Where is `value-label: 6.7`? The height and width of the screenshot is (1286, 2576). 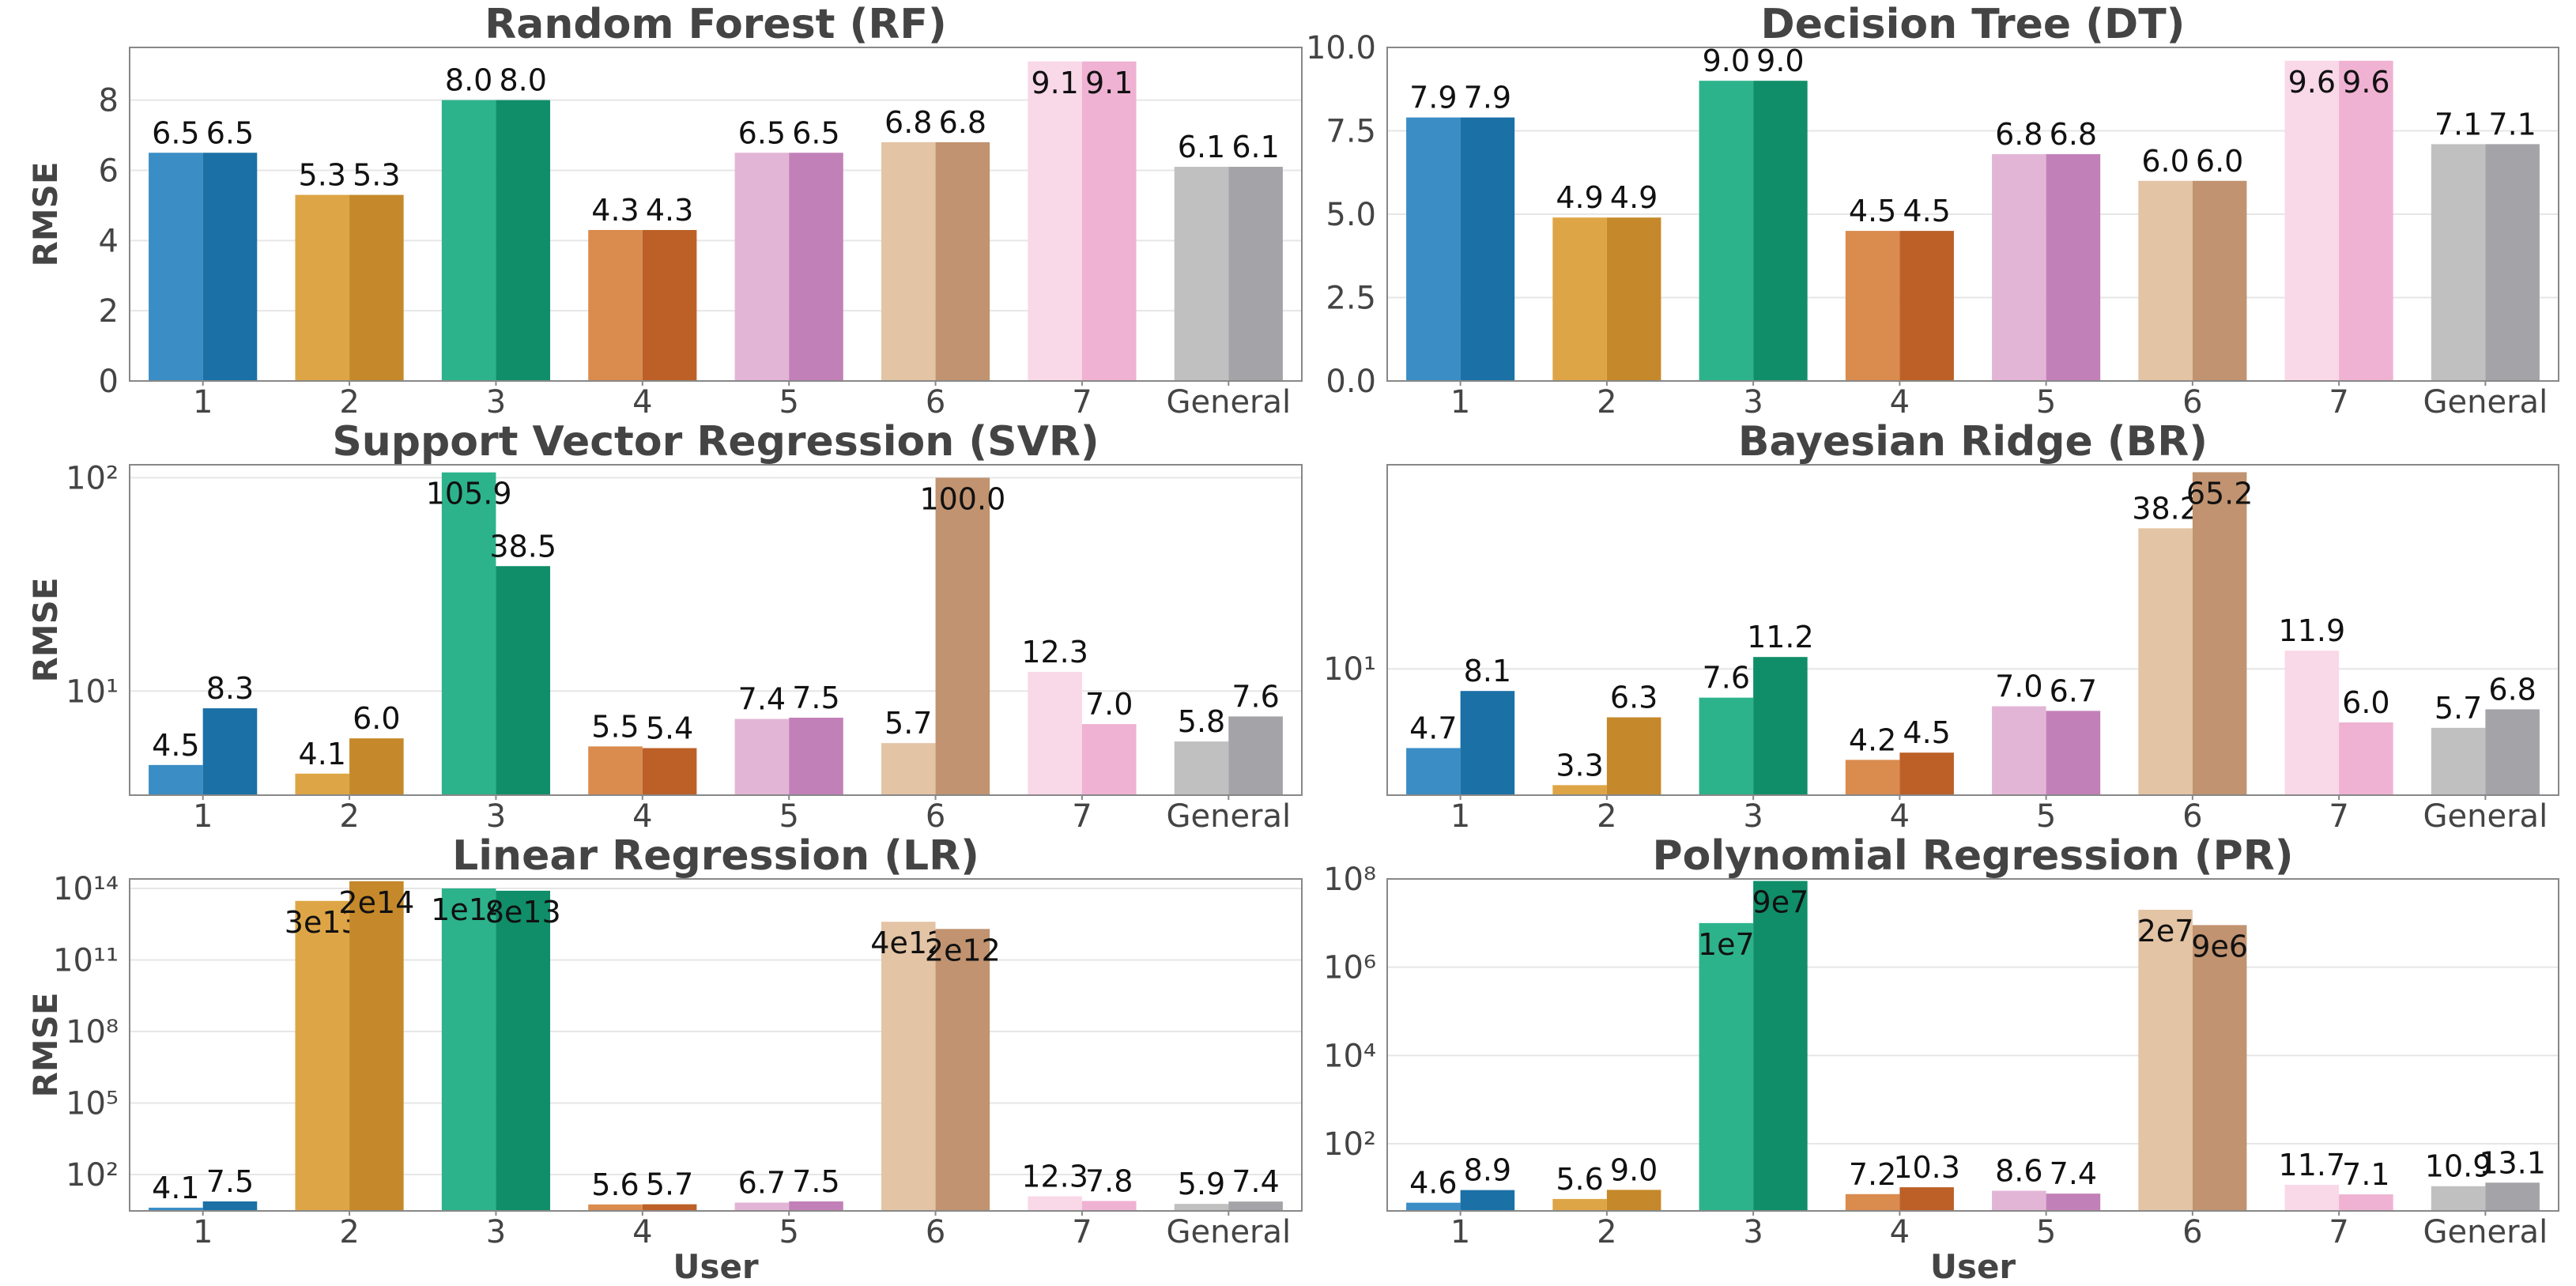
value-label: 6.7 is located at coordinates (2073, 690).